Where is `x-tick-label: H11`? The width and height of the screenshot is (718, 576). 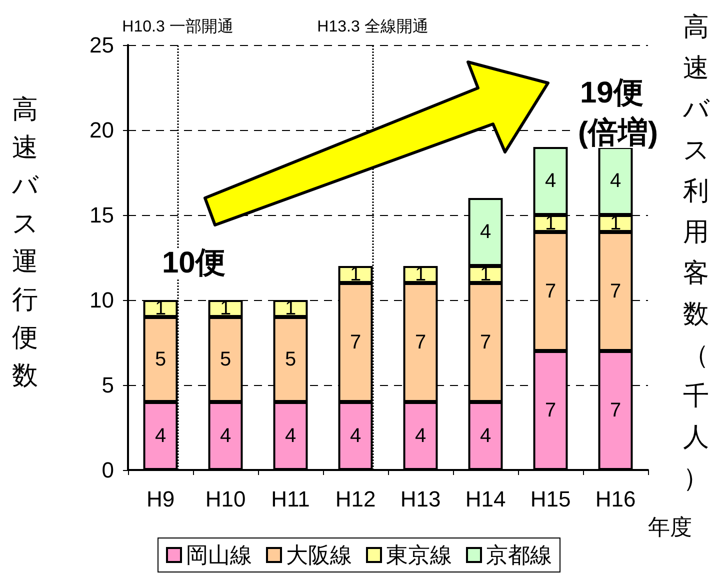
x-tick-label: H11 is located at coordinates (290, 499).